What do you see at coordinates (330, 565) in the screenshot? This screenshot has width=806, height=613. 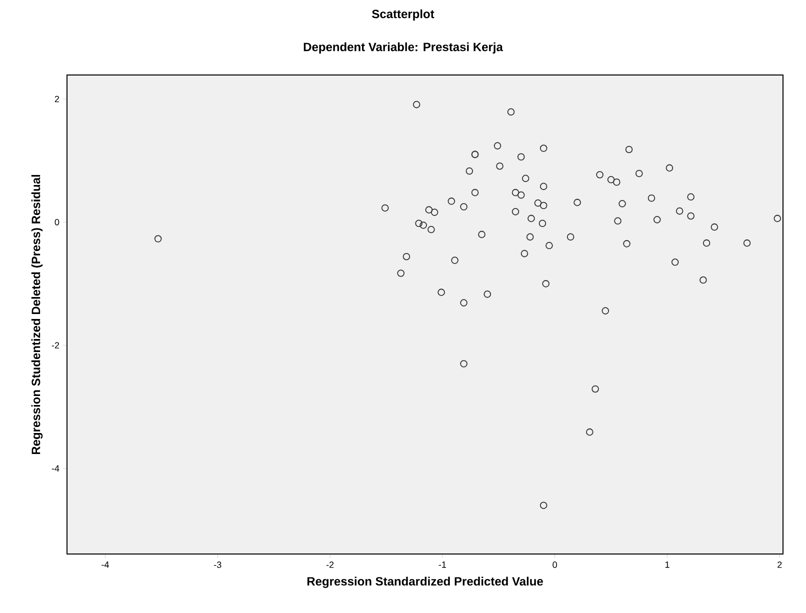 I see `x-tick-label: -2` at bounding box center [330, 565].